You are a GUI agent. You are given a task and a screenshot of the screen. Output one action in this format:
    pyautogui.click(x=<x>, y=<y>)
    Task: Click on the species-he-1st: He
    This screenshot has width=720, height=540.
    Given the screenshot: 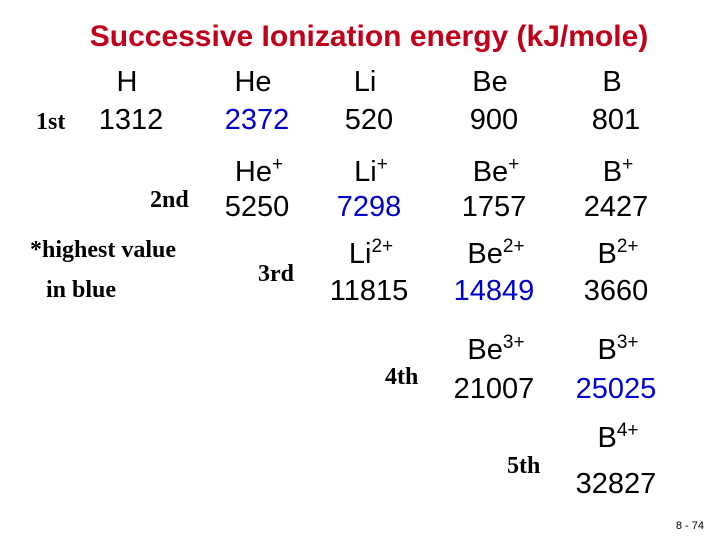 What is the action you would take?
    pyautogui.click(x=252, y=82)
    